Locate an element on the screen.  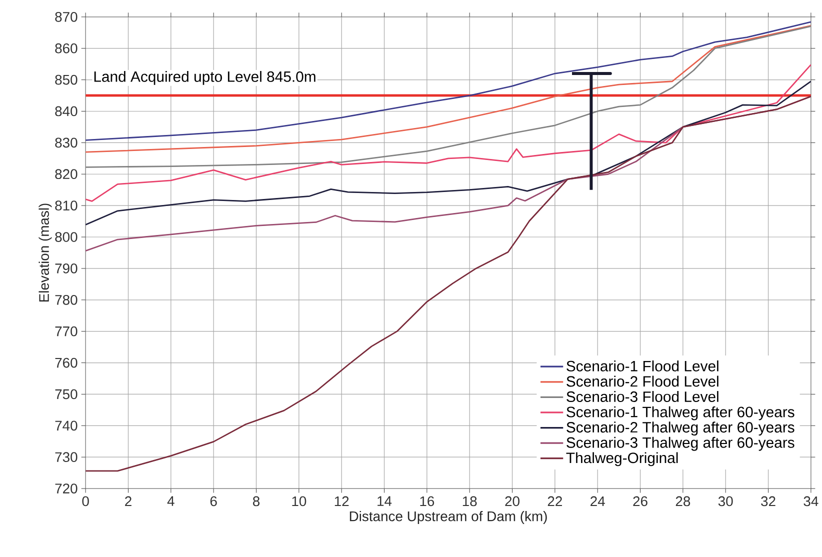
x-tick-label: 30 is located at coordinates (725, 501).